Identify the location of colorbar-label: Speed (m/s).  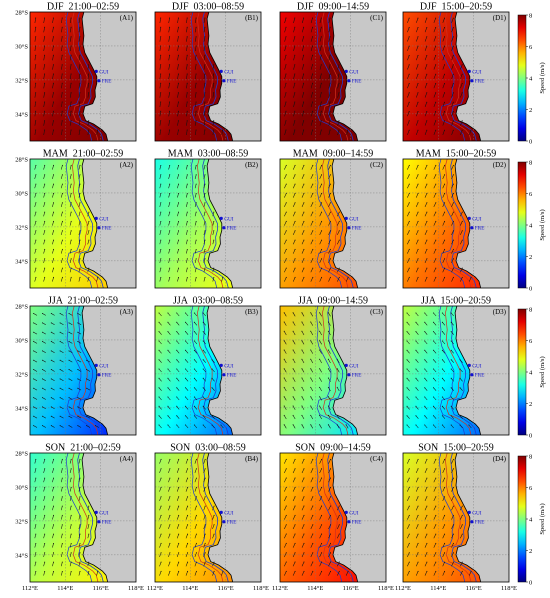
(542, 224).